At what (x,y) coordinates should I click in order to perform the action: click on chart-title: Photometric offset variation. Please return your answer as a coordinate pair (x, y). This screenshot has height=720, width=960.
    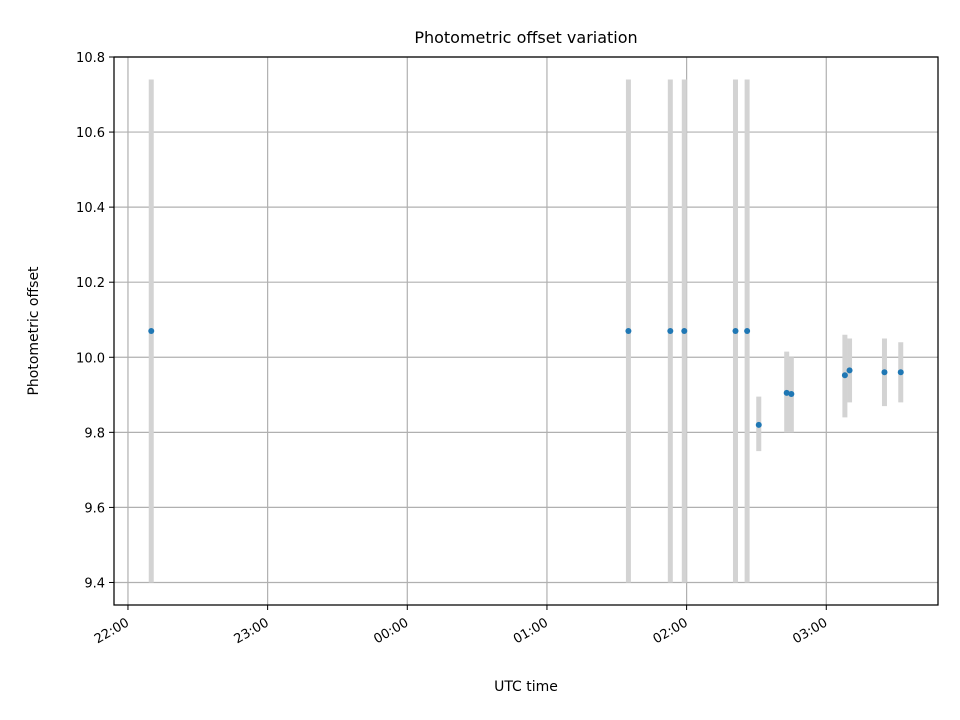
    Looking at the image, I should click on (525, 37).